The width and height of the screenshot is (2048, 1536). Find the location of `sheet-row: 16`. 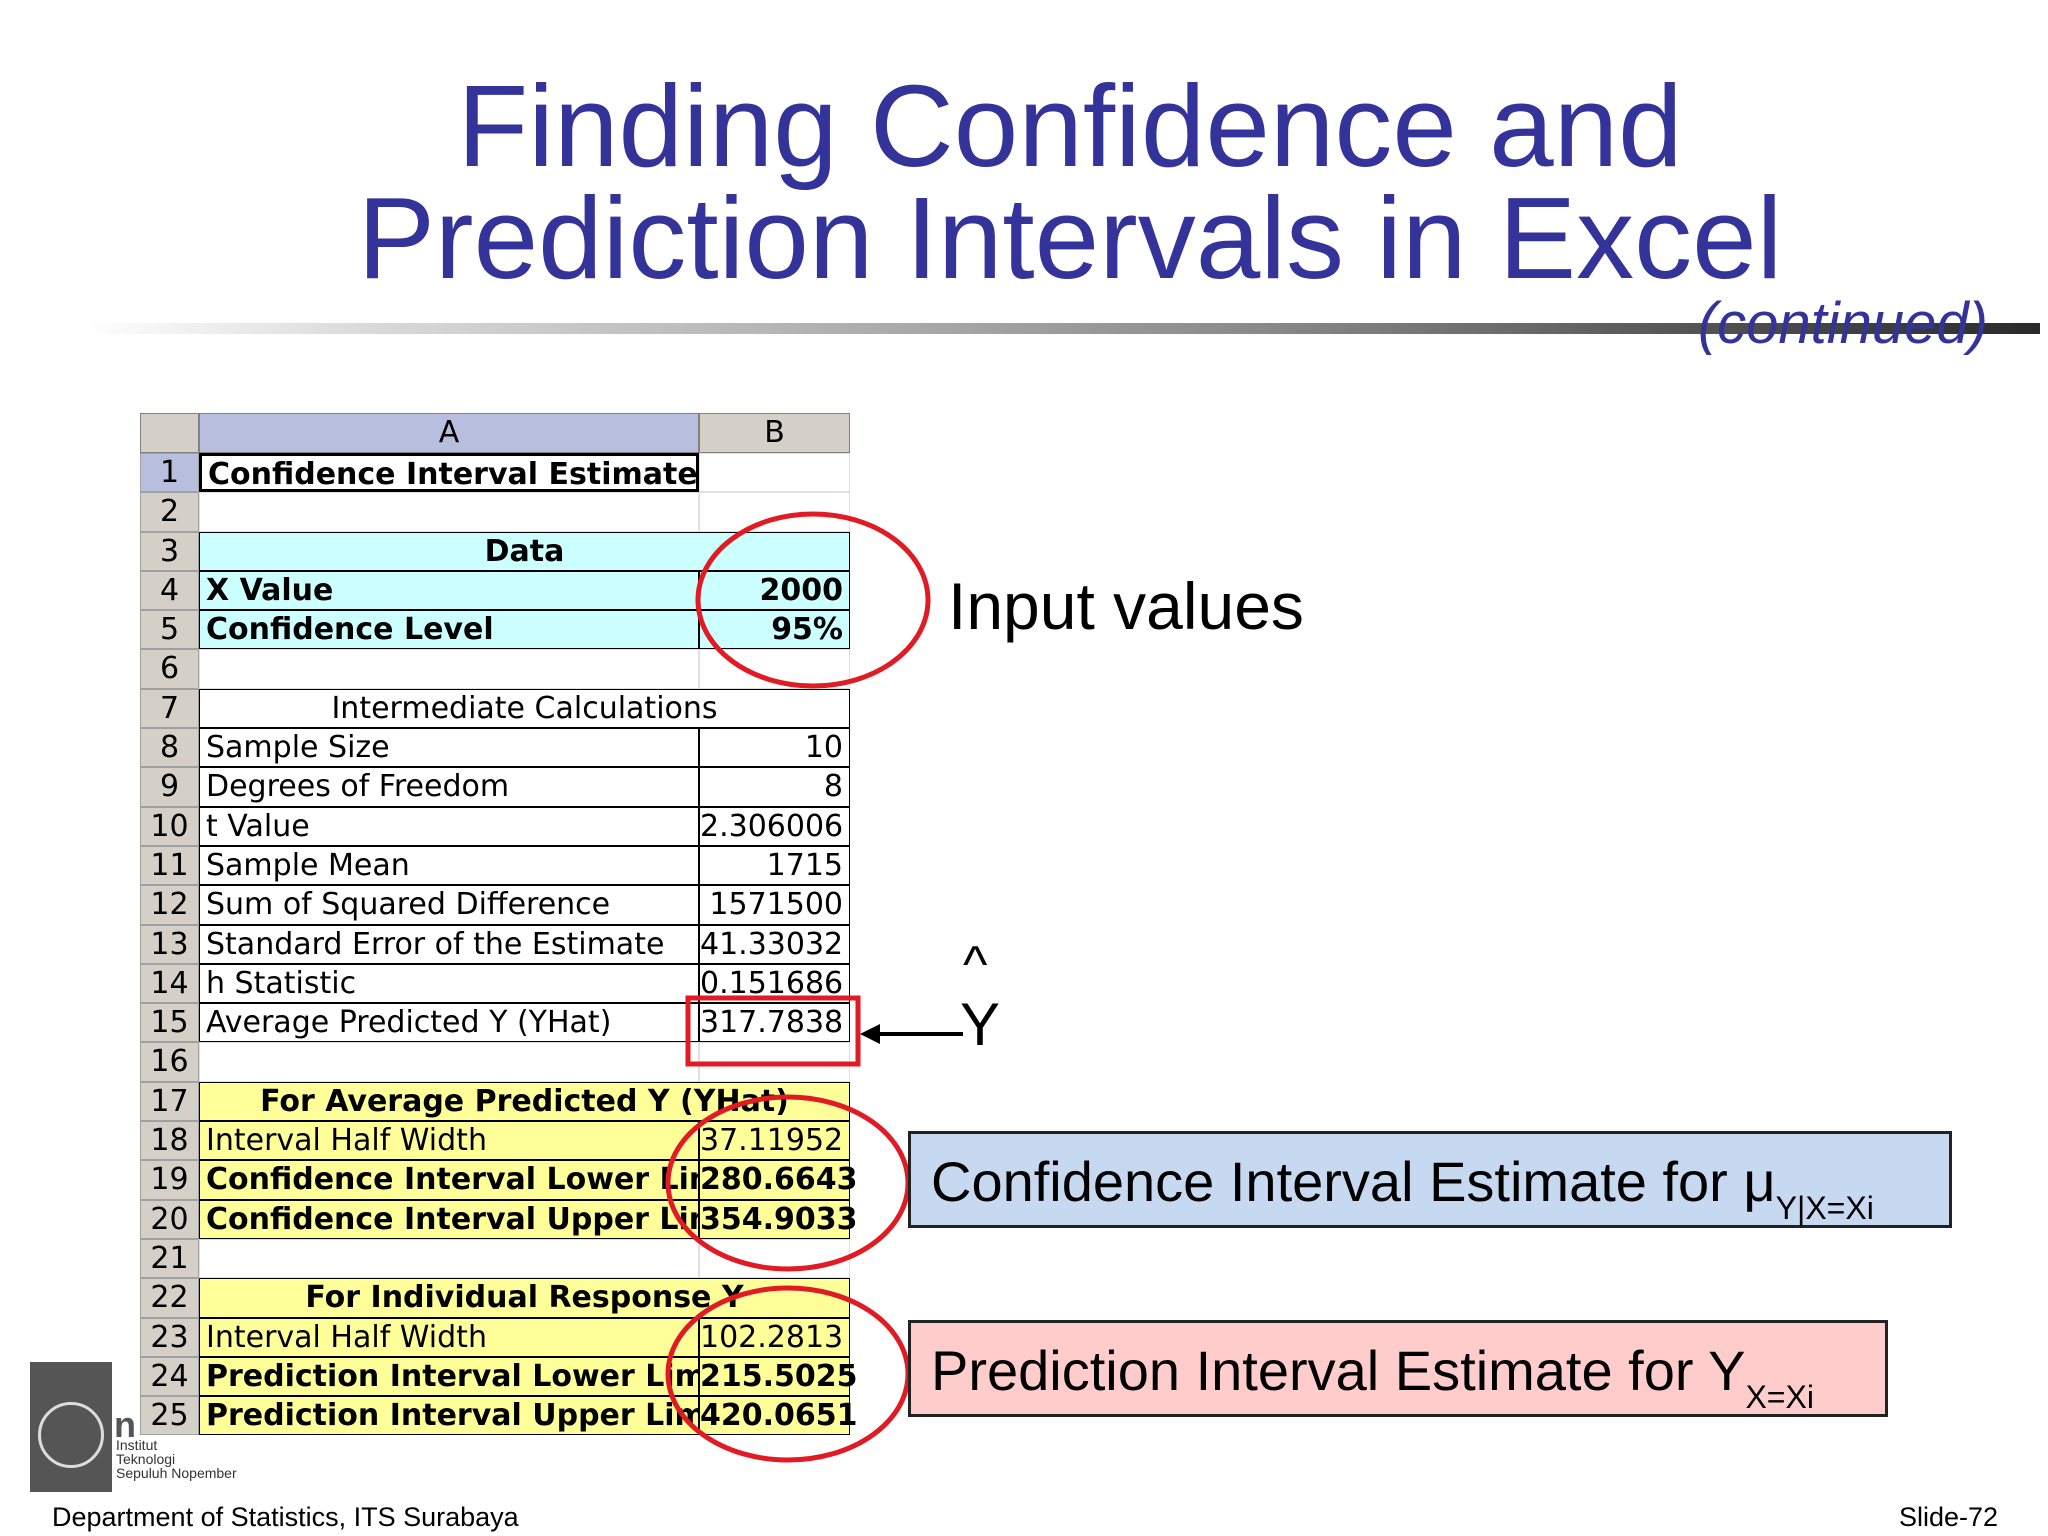

sheet-row: 16 is located at coordinates (495, 1062).